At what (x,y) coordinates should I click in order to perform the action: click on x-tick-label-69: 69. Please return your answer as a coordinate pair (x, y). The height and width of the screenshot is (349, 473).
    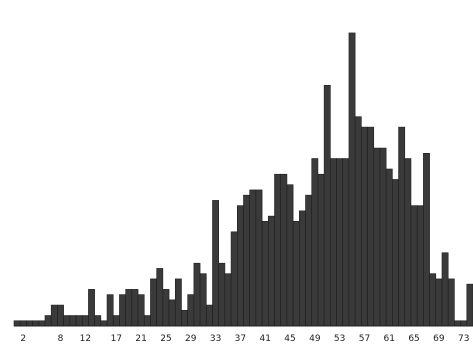
    Looking at the image, I should click on (439, 339).